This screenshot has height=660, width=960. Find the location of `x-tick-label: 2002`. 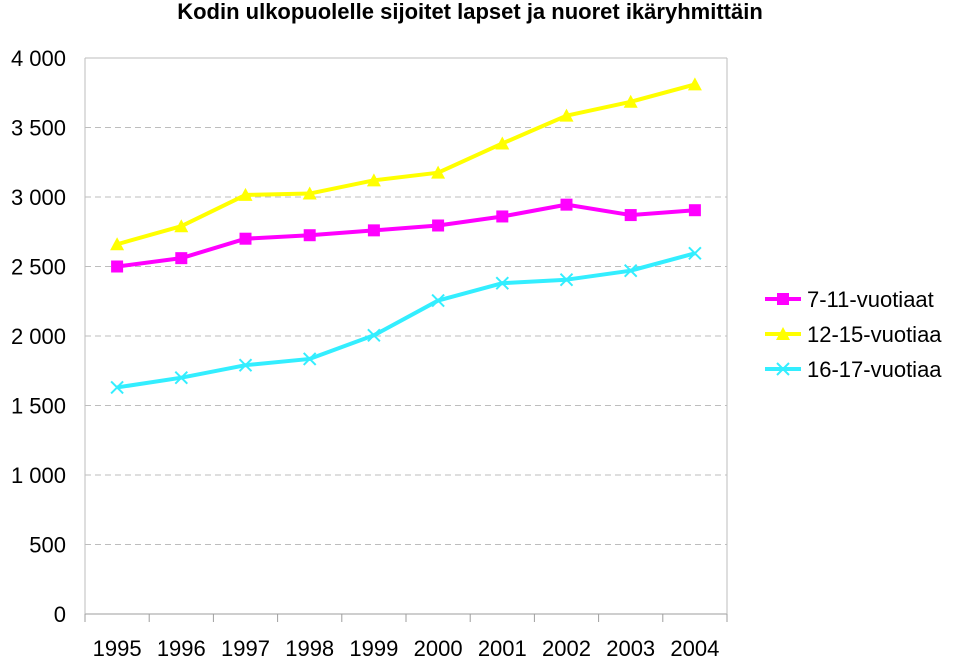

x-tick-label: 2002 is located at coordinates (566, 648).